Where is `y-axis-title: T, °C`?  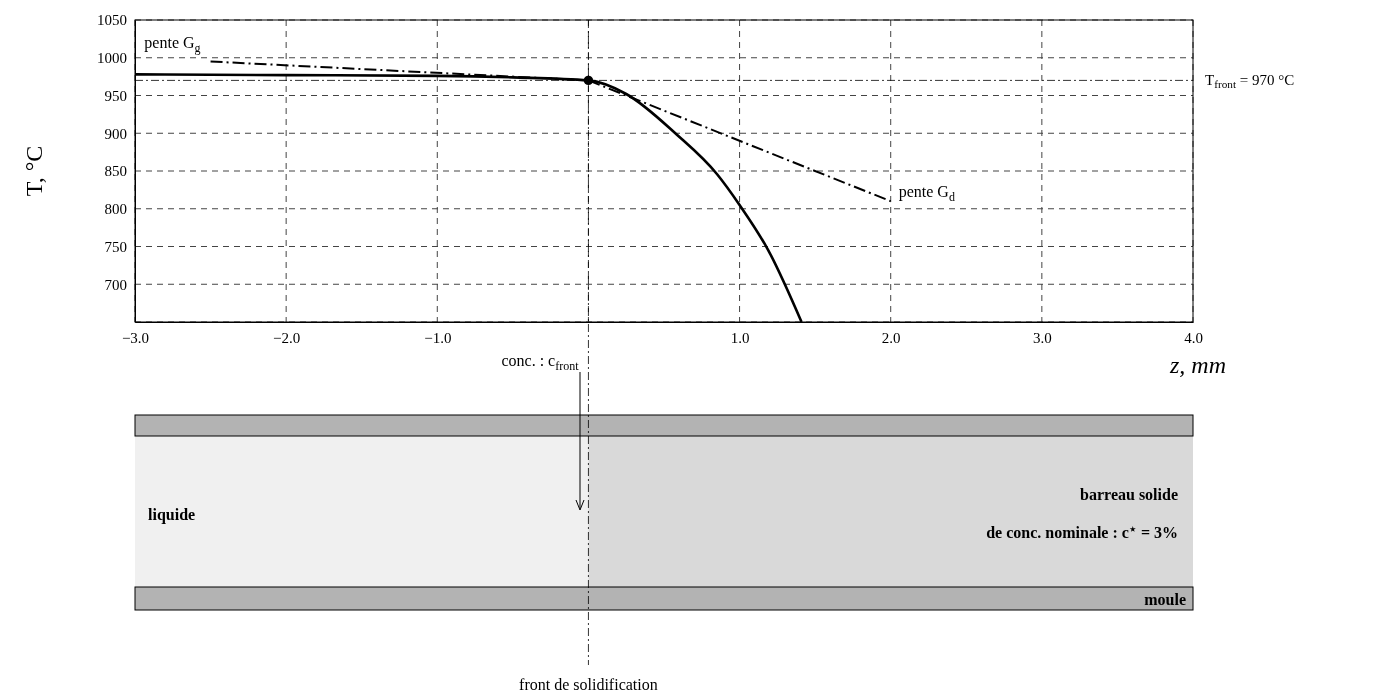
y-axis-title: T, °C is located at coordinates (34, 171).